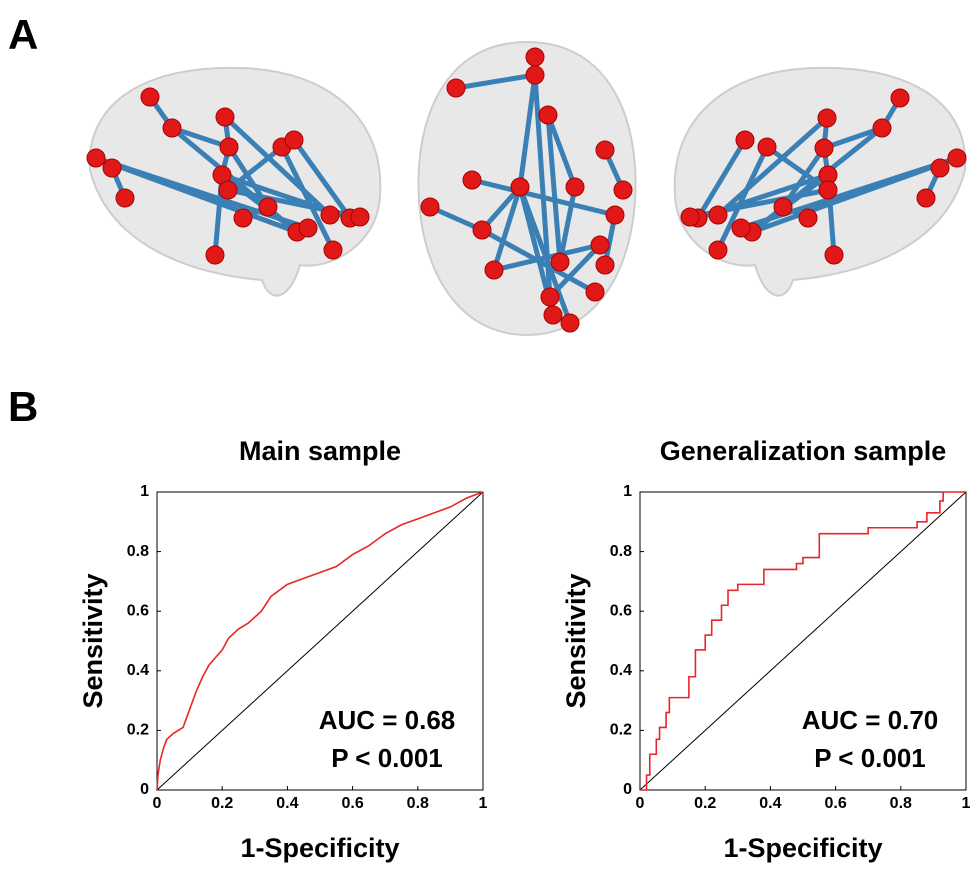  I want to click on annotation: AUC = 0.70, so click(870, 720).